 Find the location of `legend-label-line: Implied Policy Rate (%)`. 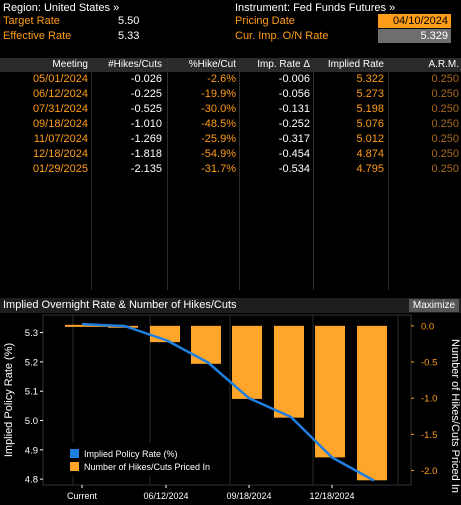

legend-label-line: Implied Policy Rate (%) is located at coordinates (131, 454).